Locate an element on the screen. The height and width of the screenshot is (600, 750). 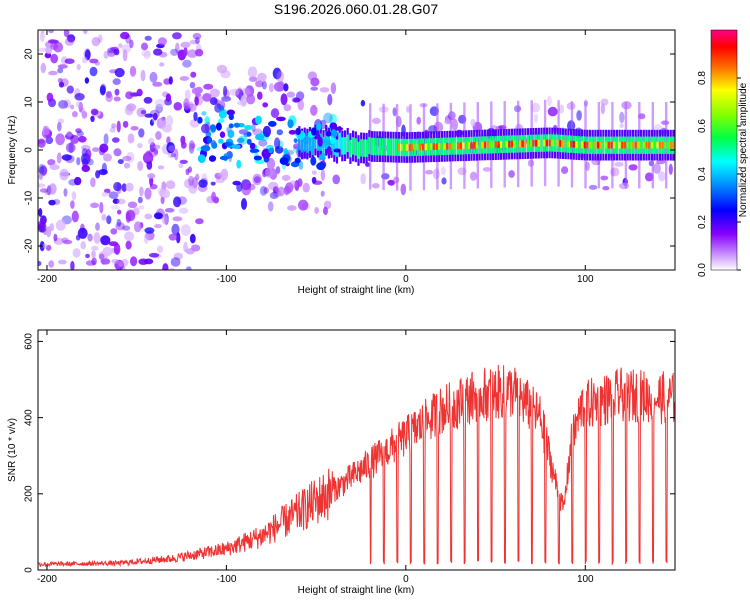
spectrogram-y-tick-label: -20 is located at coordinates (29, 245).